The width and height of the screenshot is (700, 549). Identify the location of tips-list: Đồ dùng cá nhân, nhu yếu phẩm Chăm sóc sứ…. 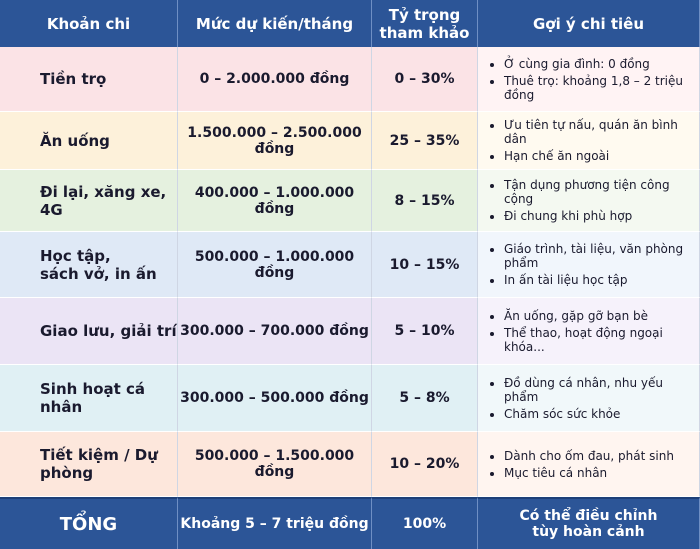
(595, 398).